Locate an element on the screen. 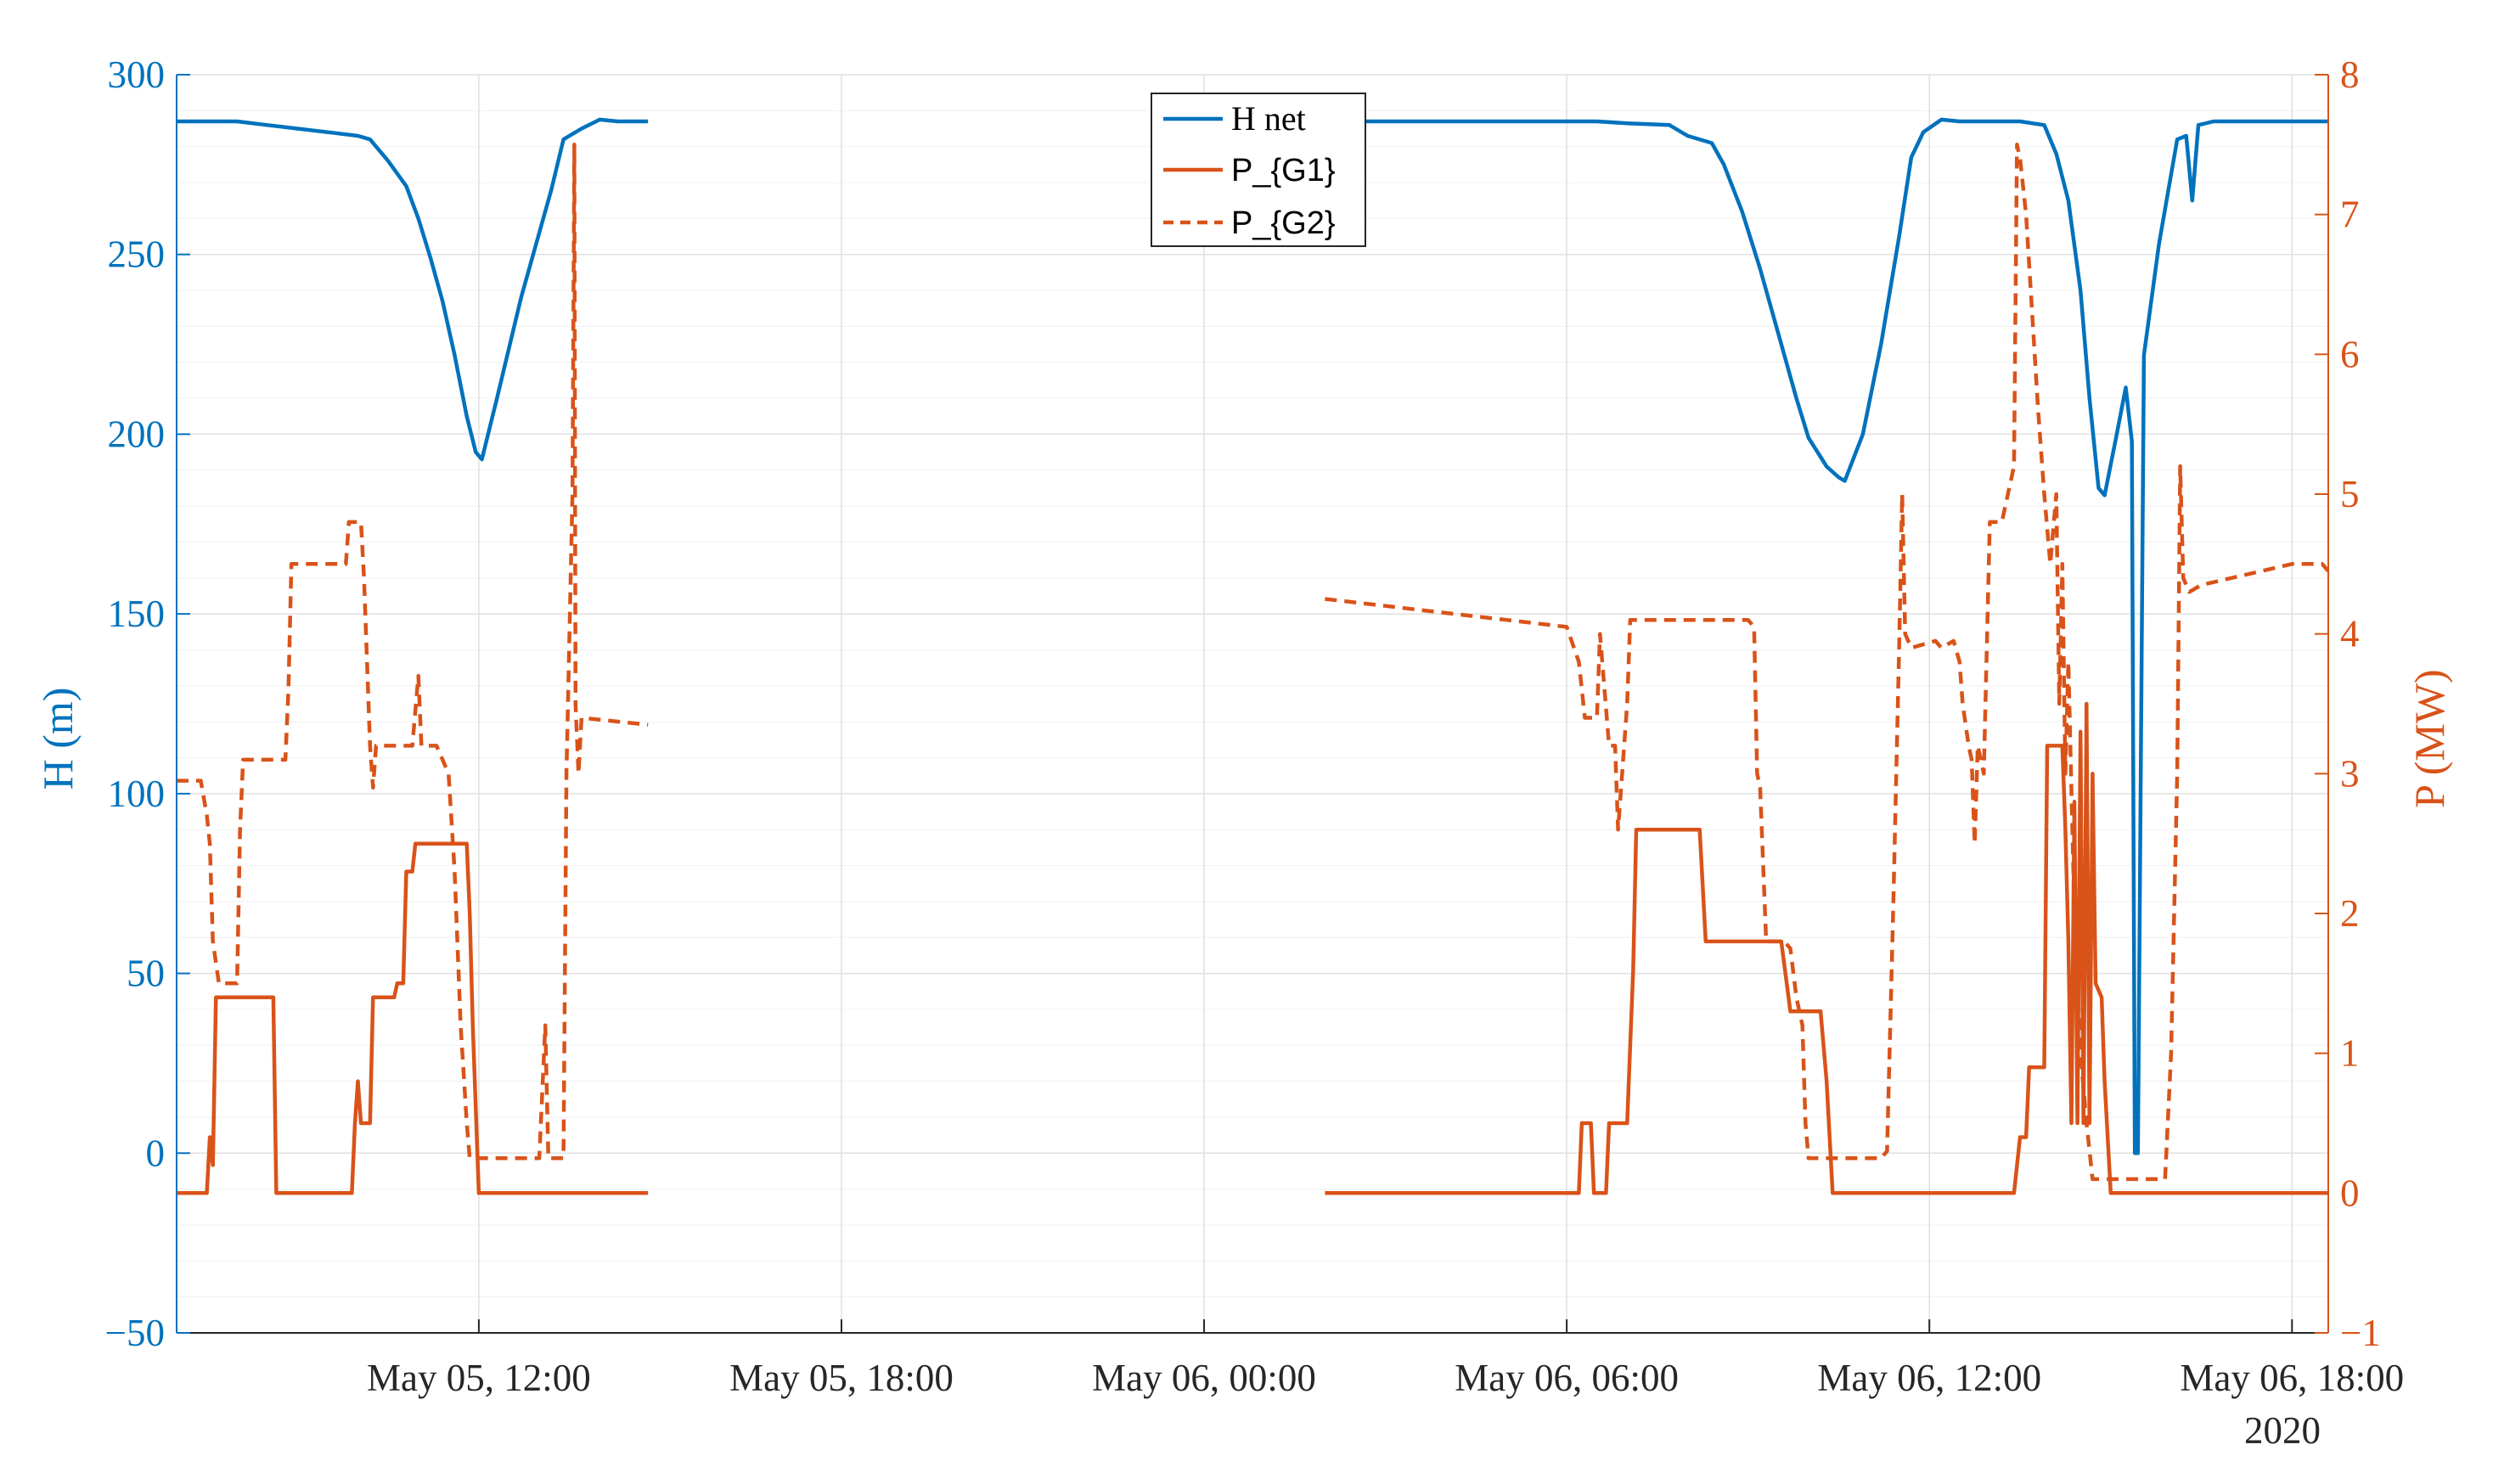 This screenshot has width=2493, height=1484. y-right-tick-label: 1 is located at coordinates (2350, 1053).